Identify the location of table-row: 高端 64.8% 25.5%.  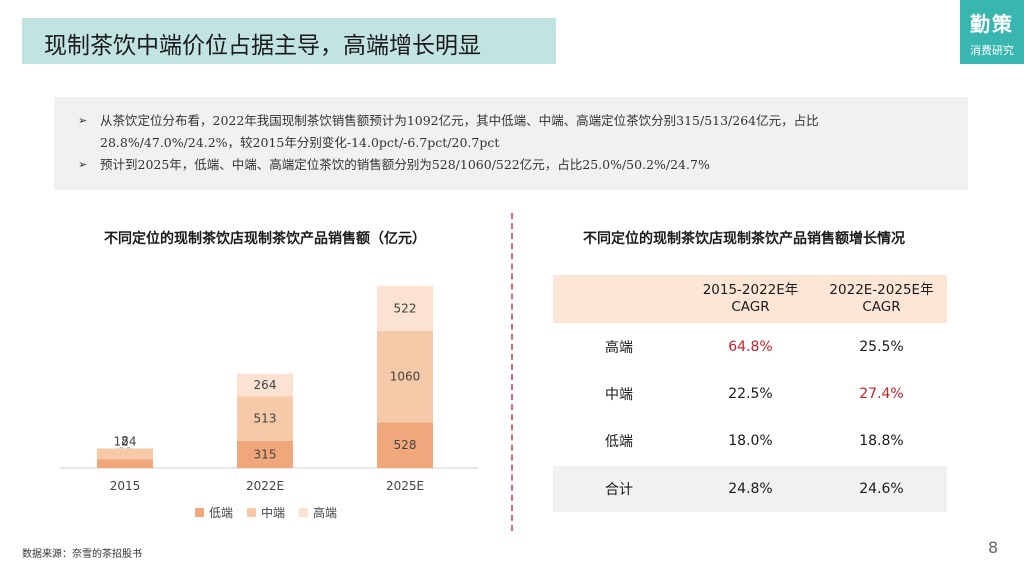
(750, 346).